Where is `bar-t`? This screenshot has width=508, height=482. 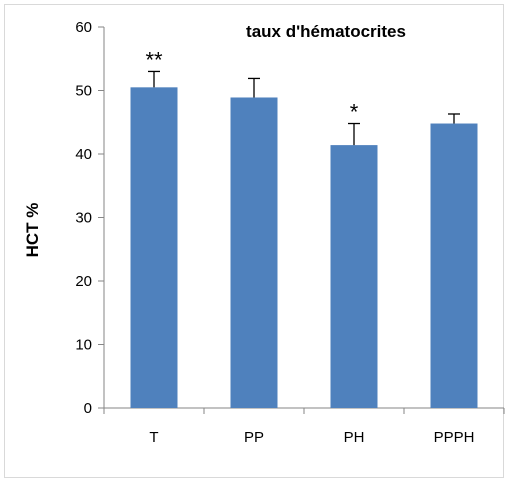 bar-t is located at coordinates (154, 247).